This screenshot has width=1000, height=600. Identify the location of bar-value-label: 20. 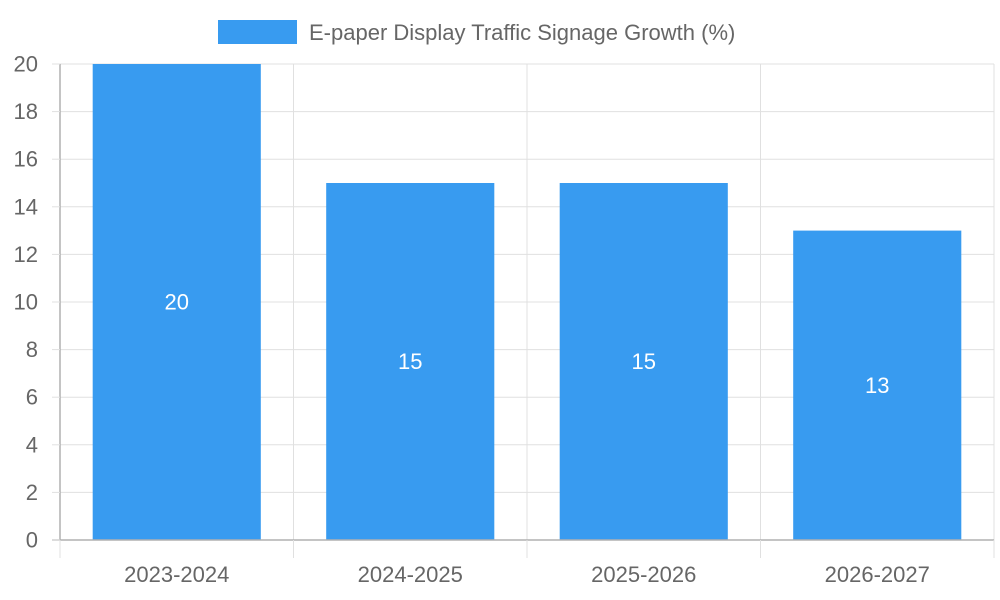
(177, 302).